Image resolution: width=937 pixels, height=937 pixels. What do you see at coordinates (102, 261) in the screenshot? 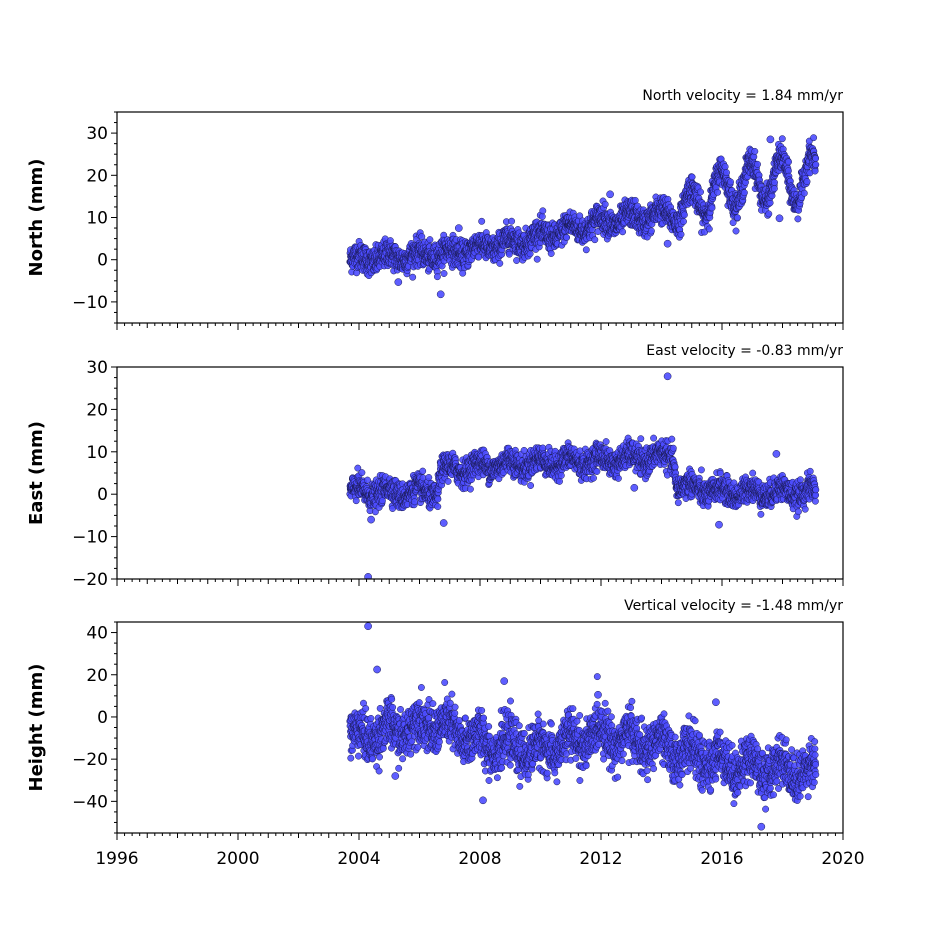
I see `north-y-tick-label: 0` at bounding box center [102, 261].